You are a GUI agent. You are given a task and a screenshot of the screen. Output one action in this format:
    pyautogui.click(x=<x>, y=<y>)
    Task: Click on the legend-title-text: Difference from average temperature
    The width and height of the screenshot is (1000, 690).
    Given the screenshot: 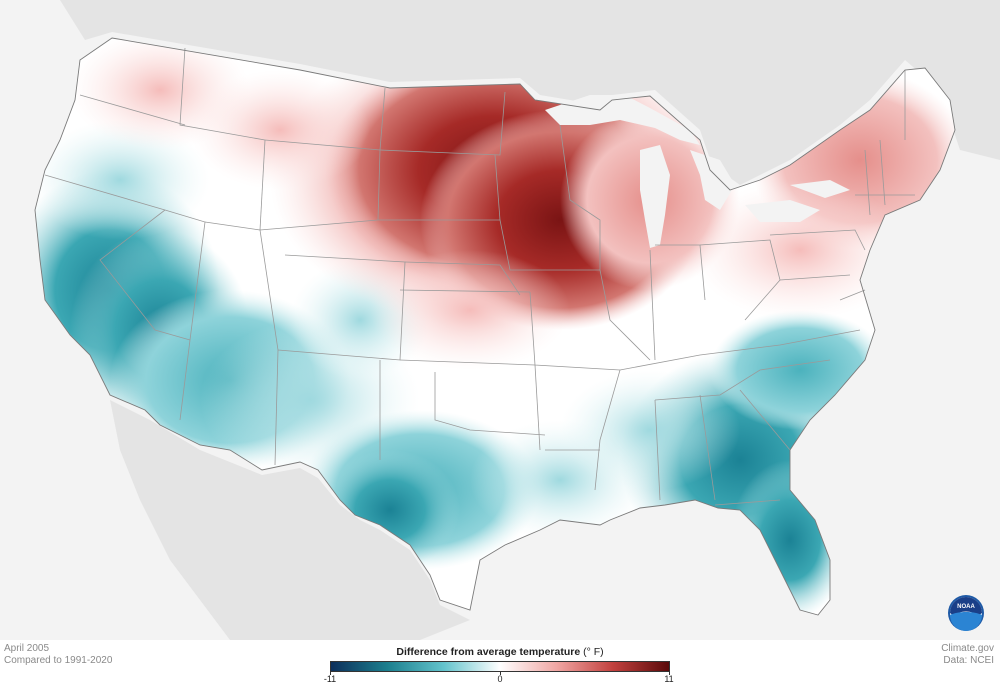 What is the action you would take?
    pyautogui.click(x=488, y=652)
    